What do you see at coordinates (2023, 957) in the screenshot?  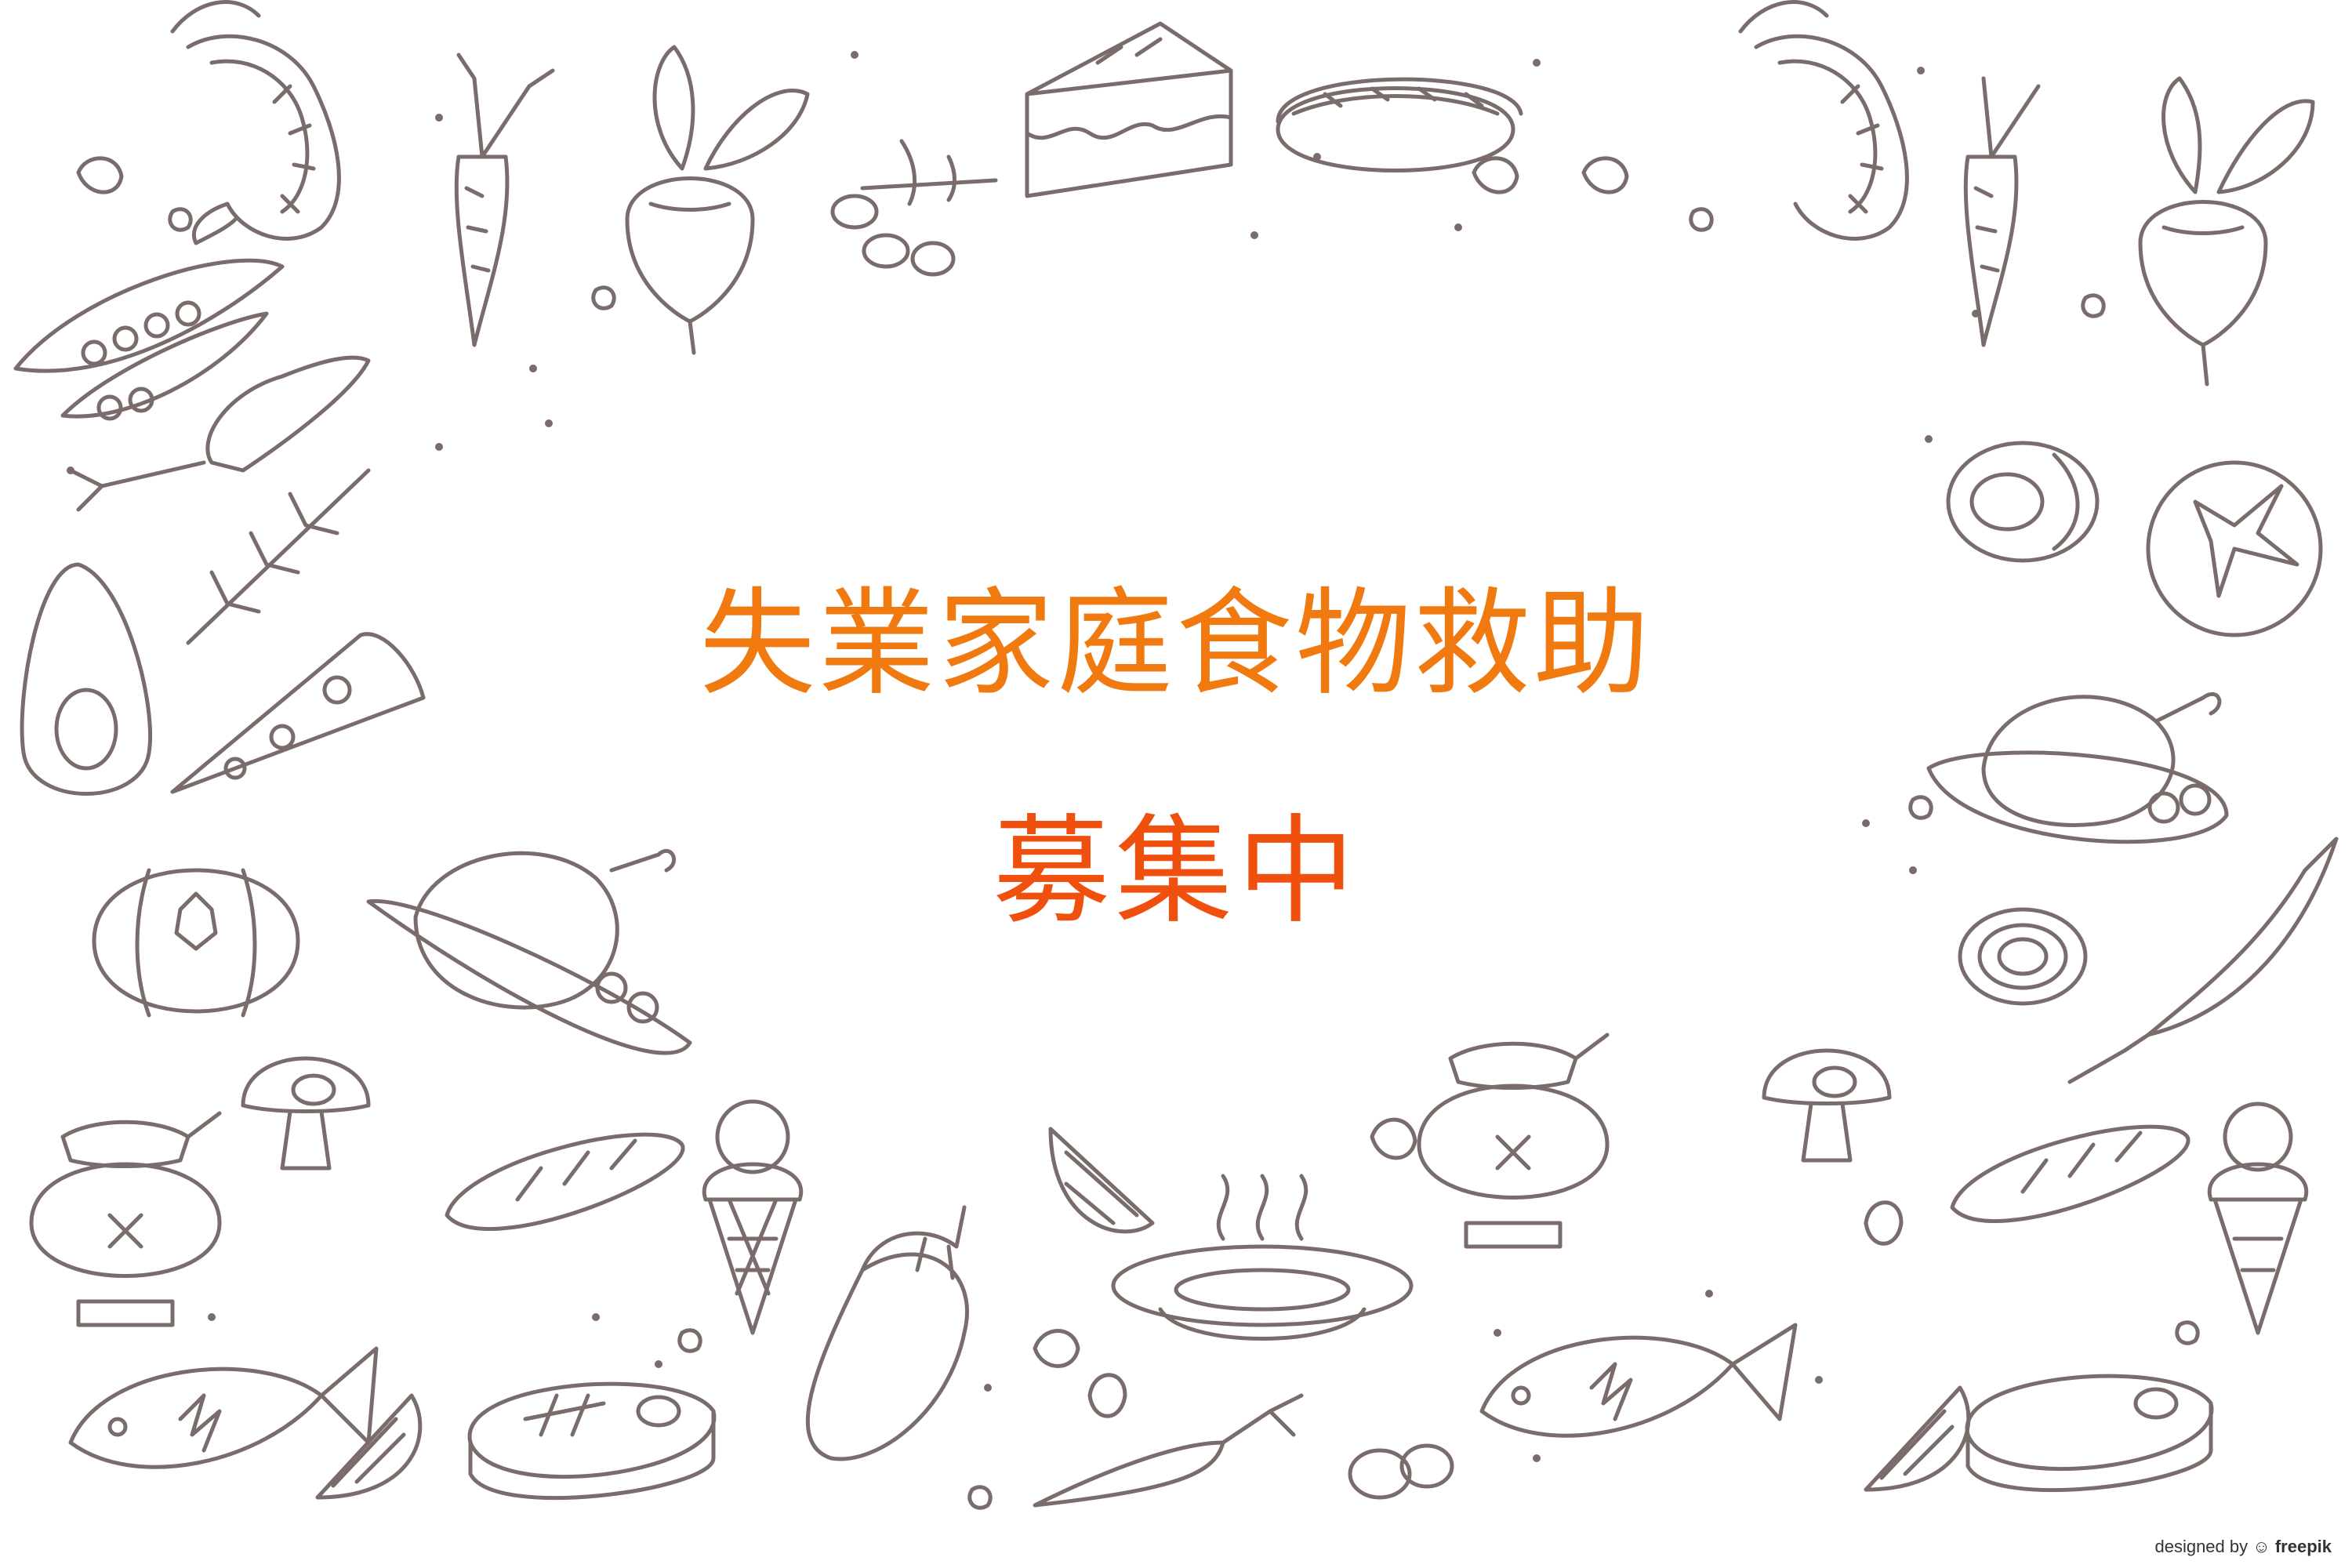 I see `onion-icon` at bounding box center [2023, 957].